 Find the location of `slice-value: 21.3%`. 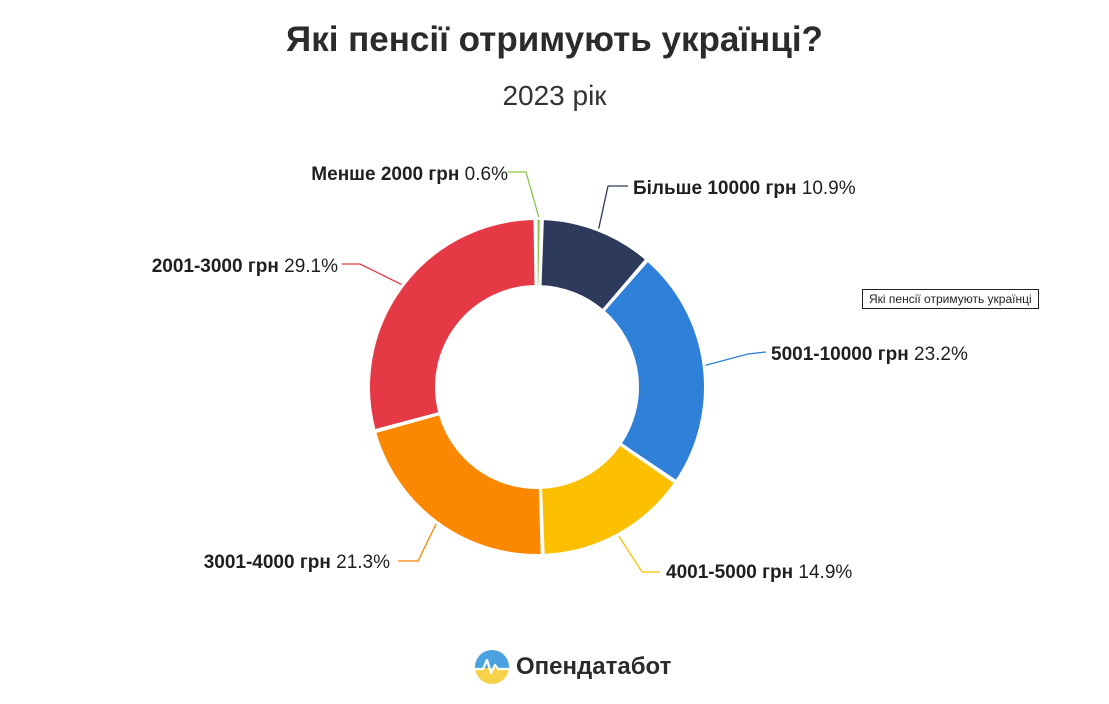

slice-value: 21.3% is located at coordinates (360, 562).